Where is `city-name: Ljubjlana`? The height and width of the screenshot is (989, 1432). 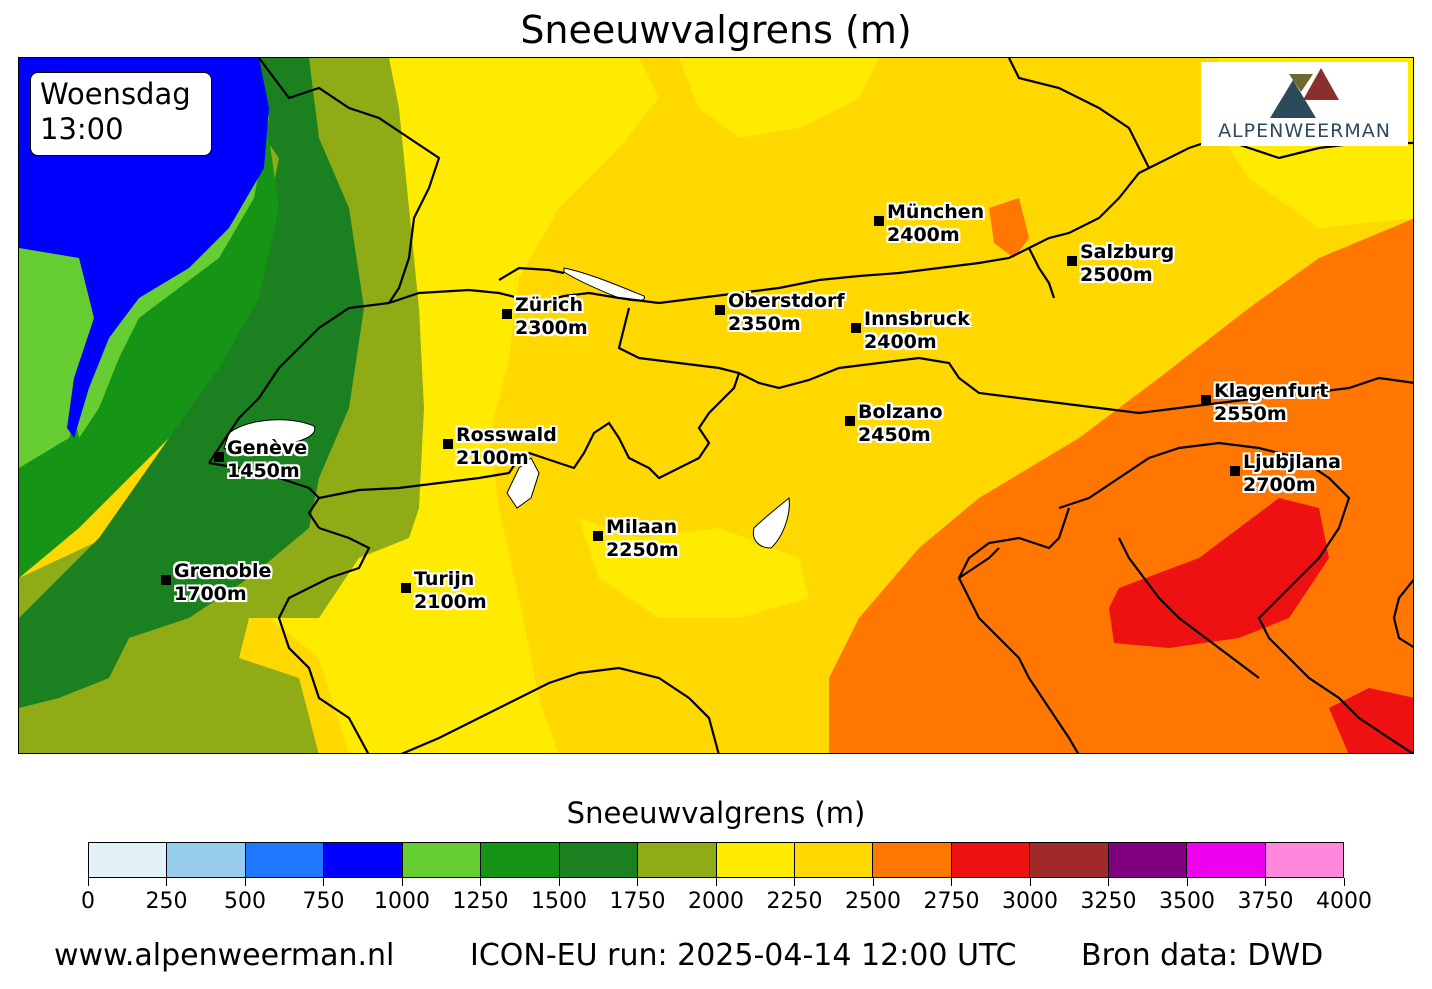
city-name: Ljubjlana is located at coordinates (1292, 462).